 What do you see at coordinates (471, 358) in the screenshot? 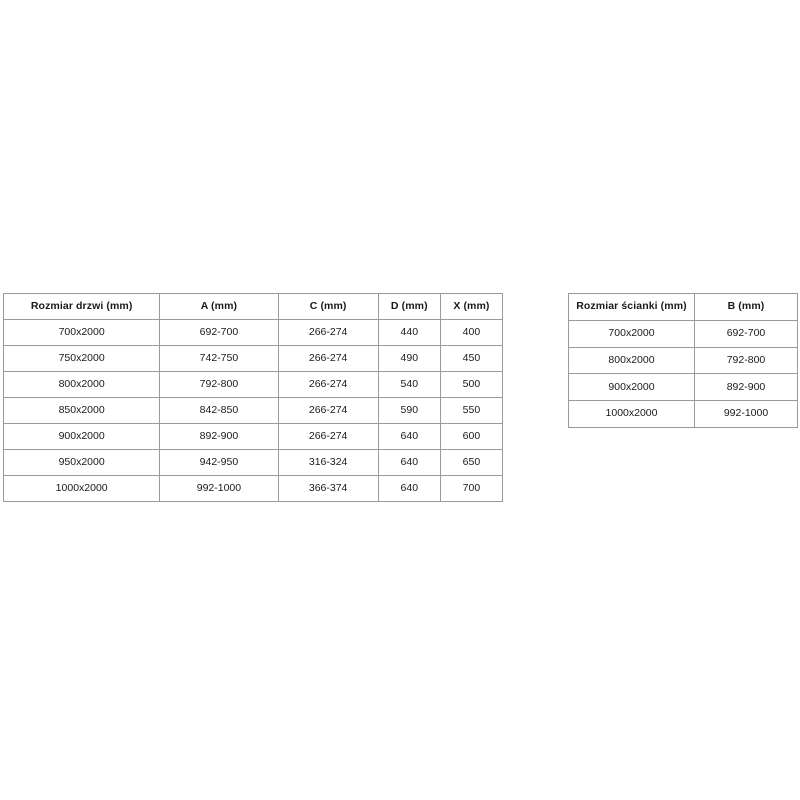
I see `cell-x: 450` at bounding box center [471, 358].